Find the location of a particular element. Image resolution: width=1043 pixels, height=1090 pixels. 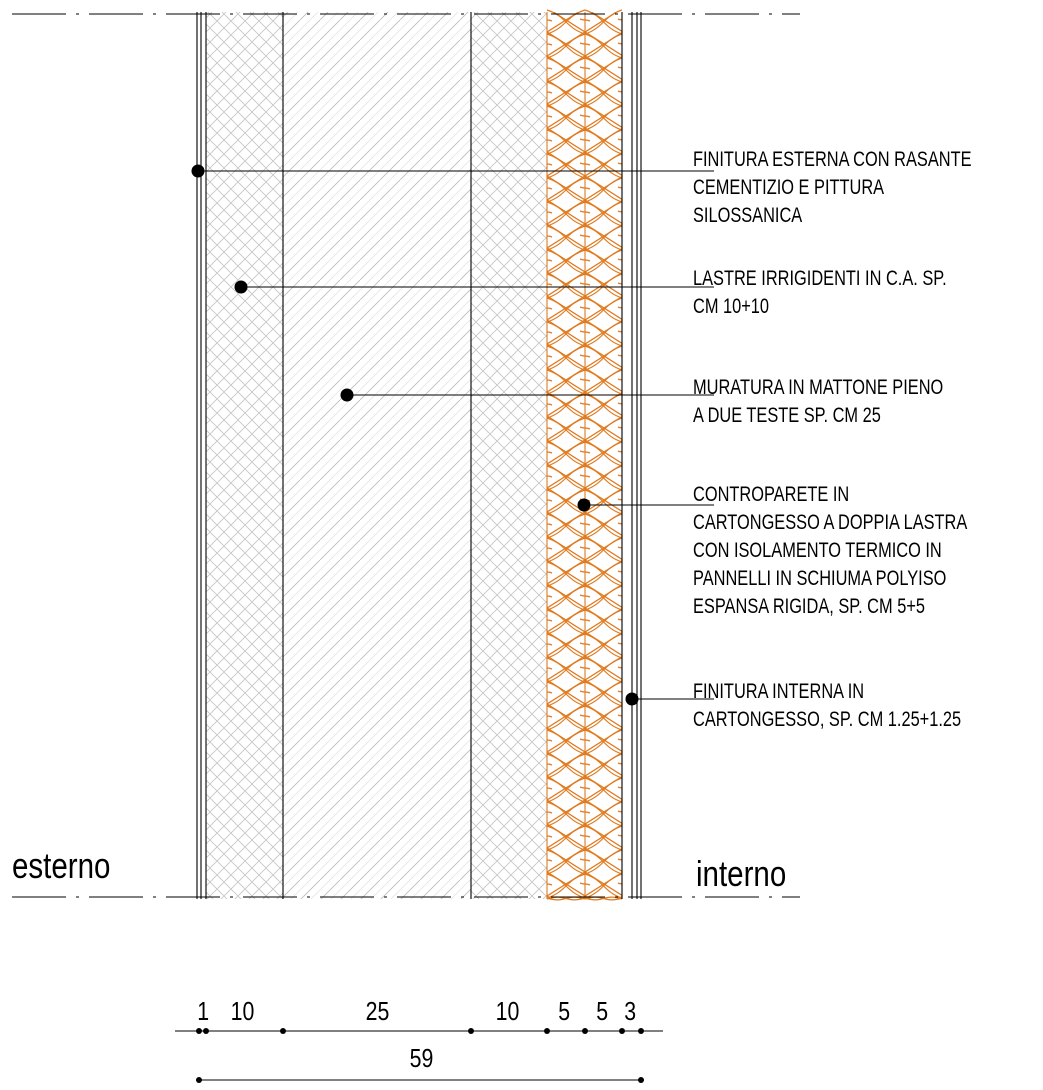

interior-label: interno is located at coordinates (741, 873).